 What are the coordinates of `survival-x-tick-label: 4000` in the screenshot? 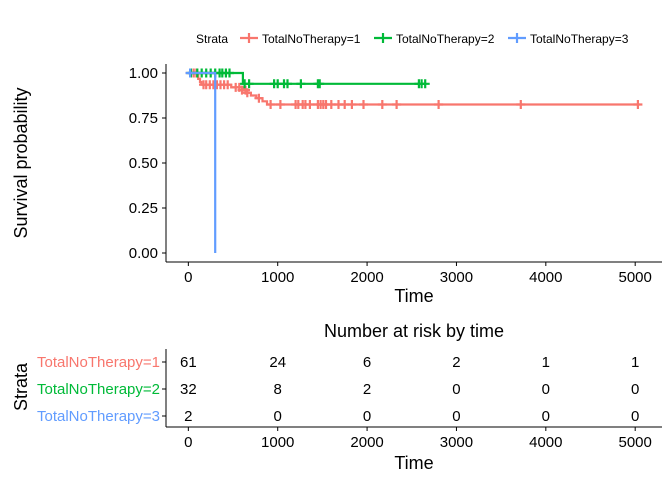 It's located at (545, 277).